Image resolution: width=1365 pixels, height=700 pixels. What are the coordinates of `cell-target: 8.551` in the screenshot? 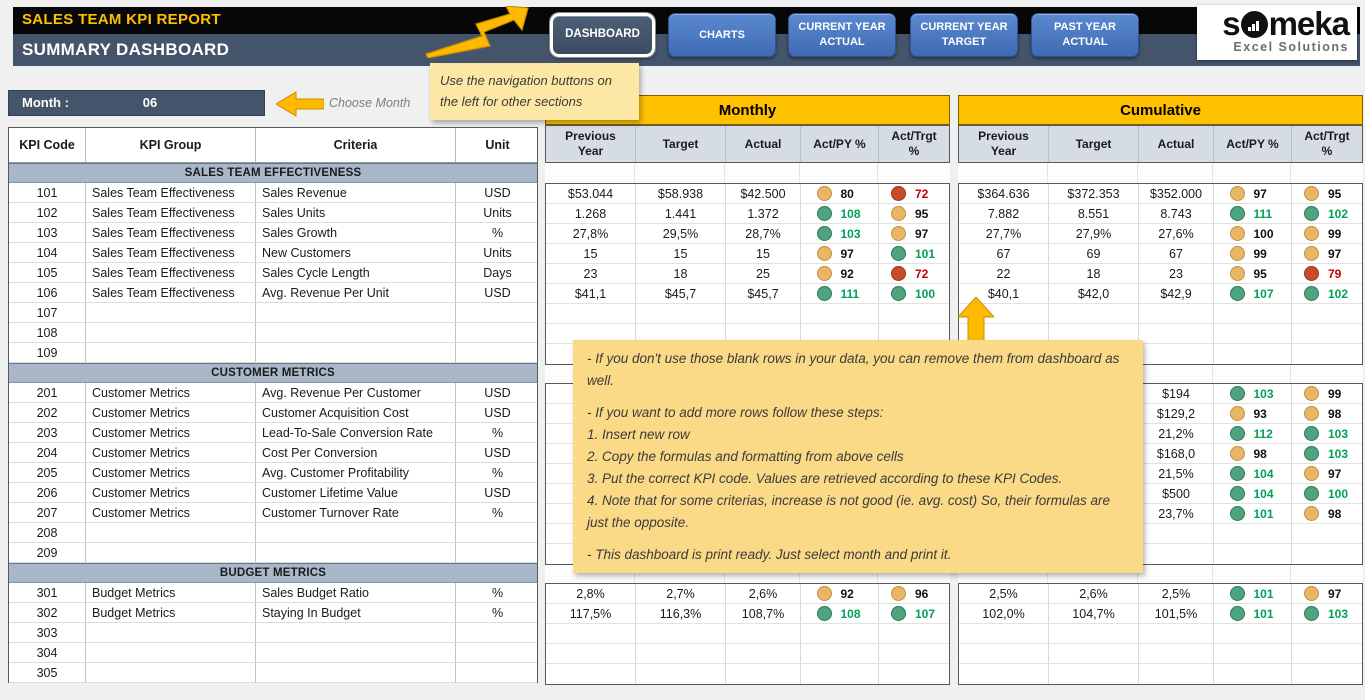 It's located at (1094, 213).